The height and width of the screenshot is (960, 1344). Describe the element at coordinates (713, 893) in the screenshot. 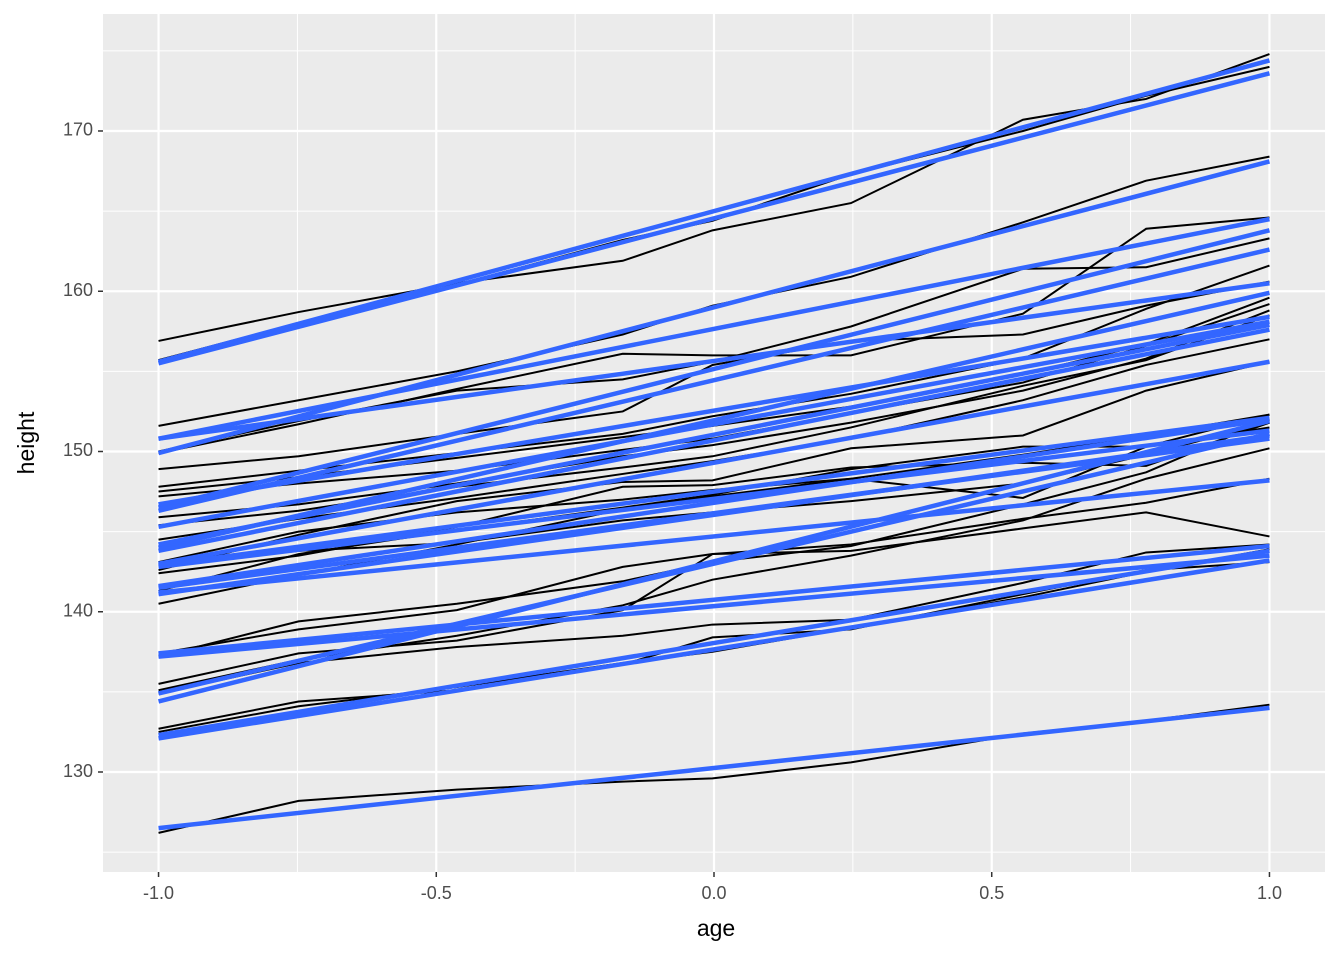

I see `x-tick-label: 0.0` at that location.